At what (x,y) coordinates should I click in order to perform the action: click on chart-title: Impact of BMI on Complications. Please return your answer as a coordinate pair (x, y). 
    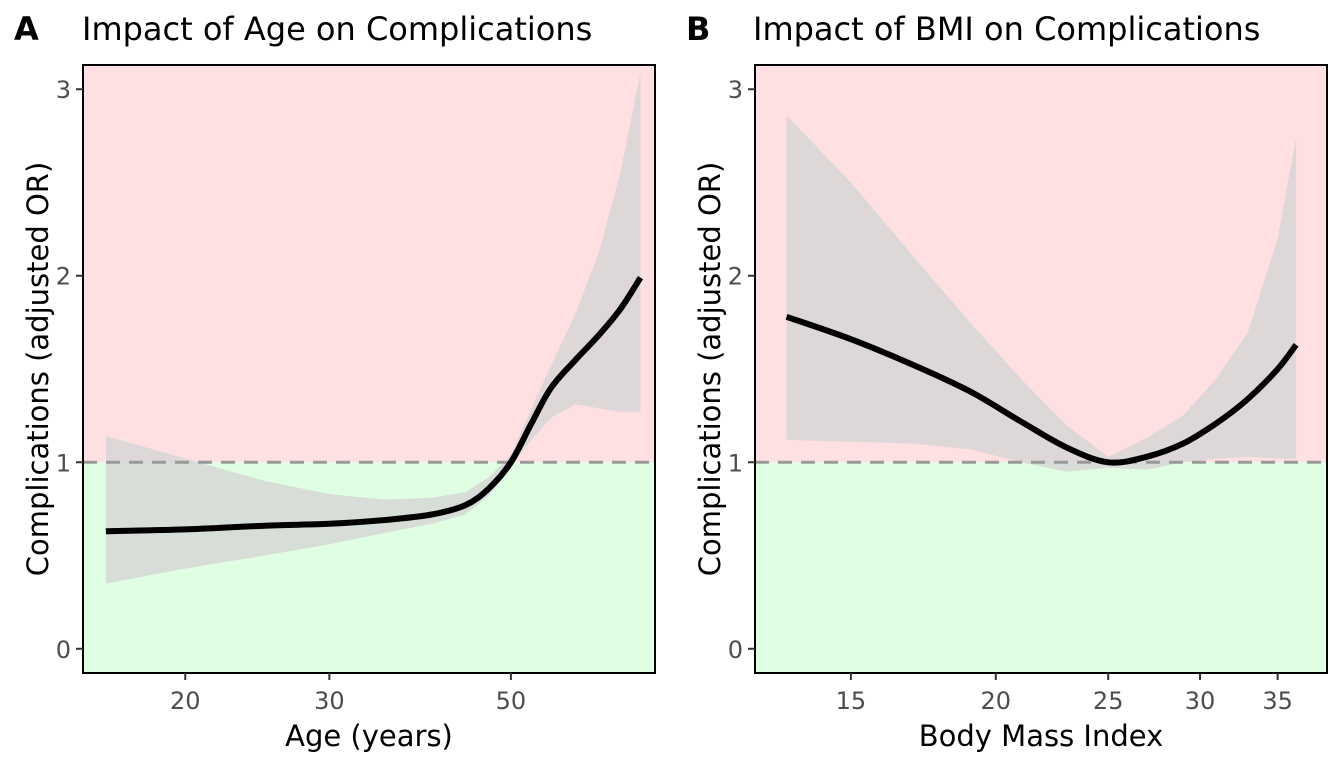
    Looking at the image, I should click on (1006, 29).